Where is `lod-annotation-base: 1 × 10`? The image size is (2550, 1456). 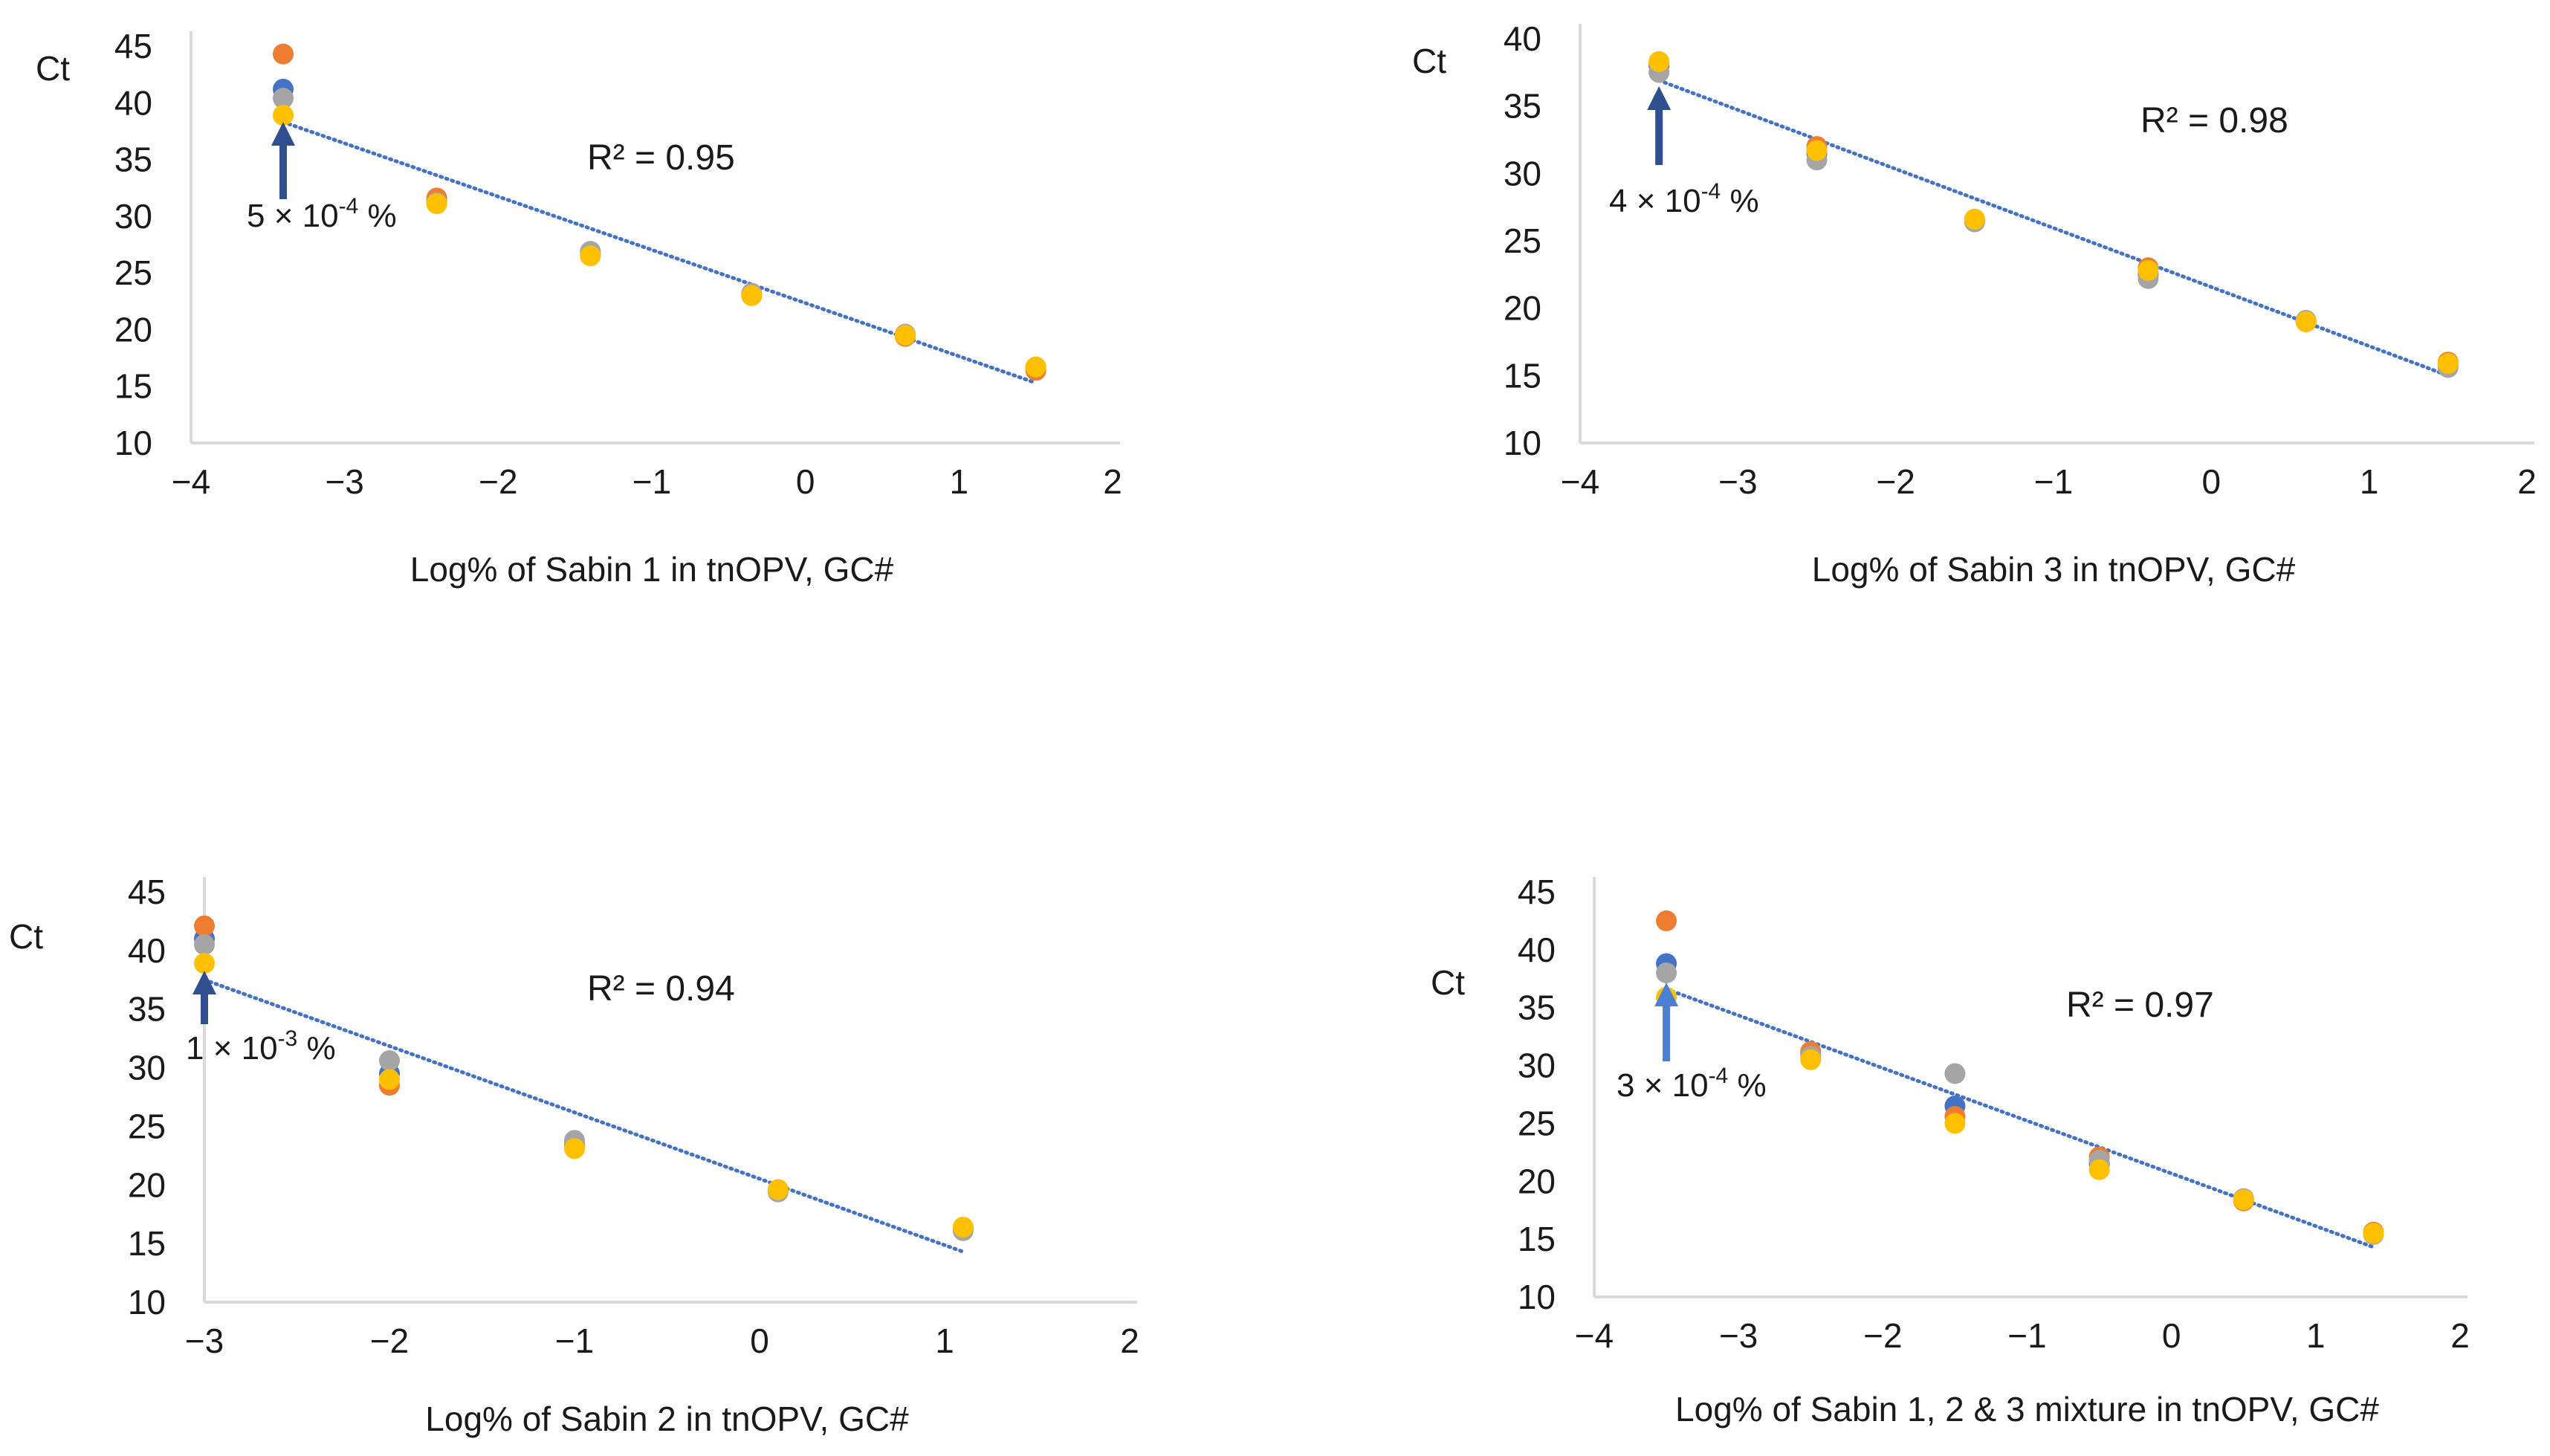 lod-annotation-base: 1 × 10 is located at coordinates (232, 1049).